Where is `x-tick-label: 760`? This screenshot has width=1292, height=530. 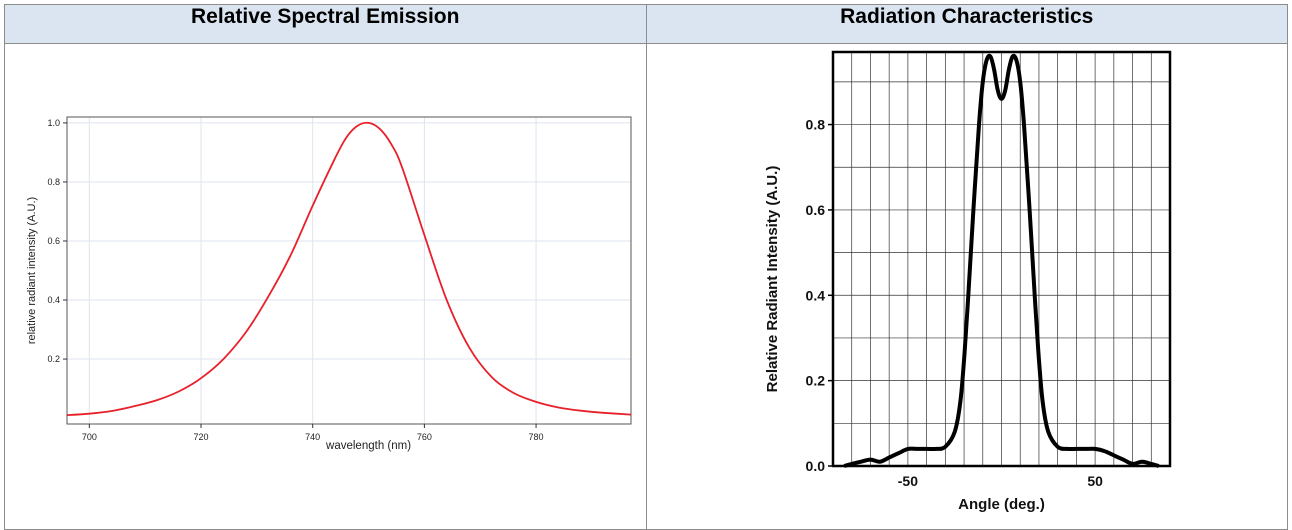
x-tick-label: 760 is located at coordinates (424, 437).